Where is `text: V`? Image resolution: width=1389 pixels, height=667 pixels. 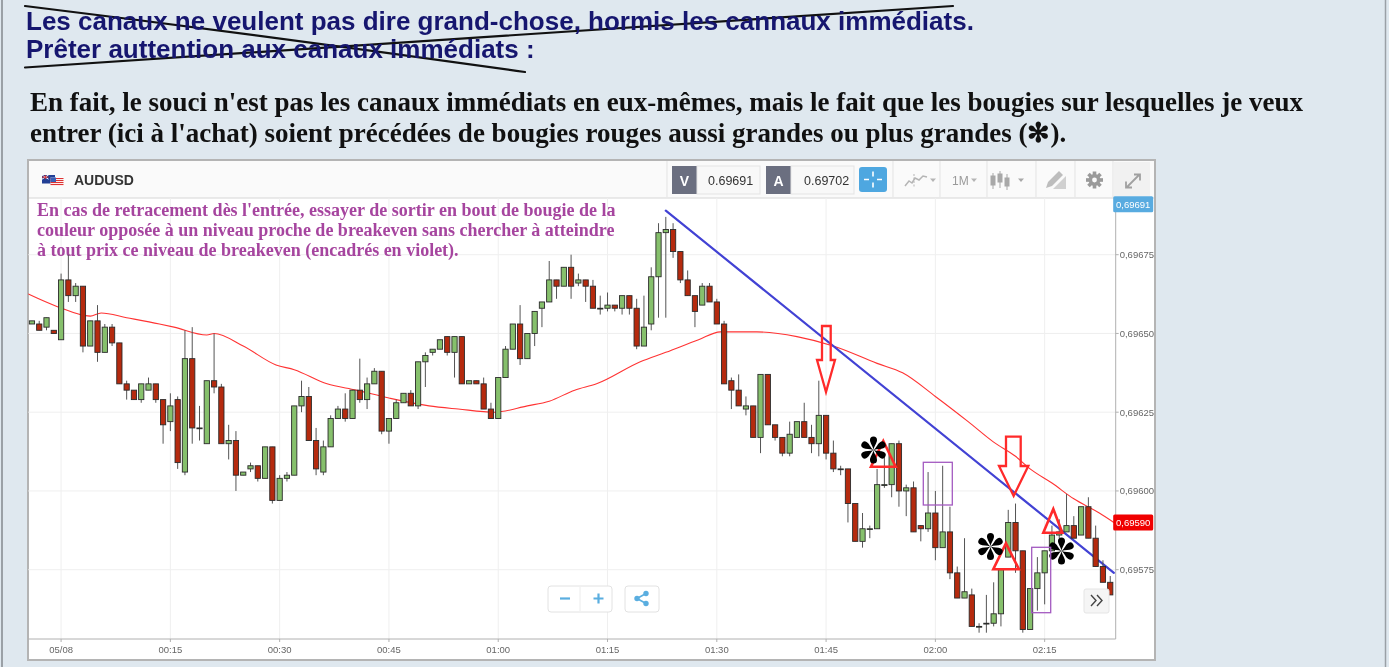
text: V is located at coordinates (684, 180).